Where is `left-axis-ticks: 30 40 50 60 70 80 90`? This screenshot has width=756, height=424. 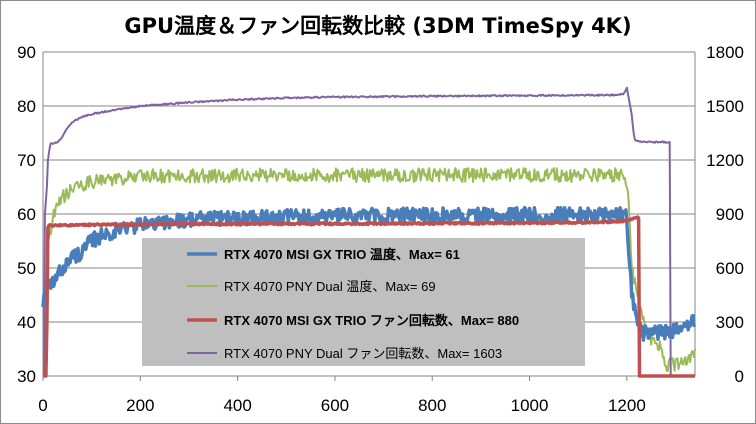 left-axis-ticks: 30 40 50 60 70 80 90 is located at coordinates (26, 214).